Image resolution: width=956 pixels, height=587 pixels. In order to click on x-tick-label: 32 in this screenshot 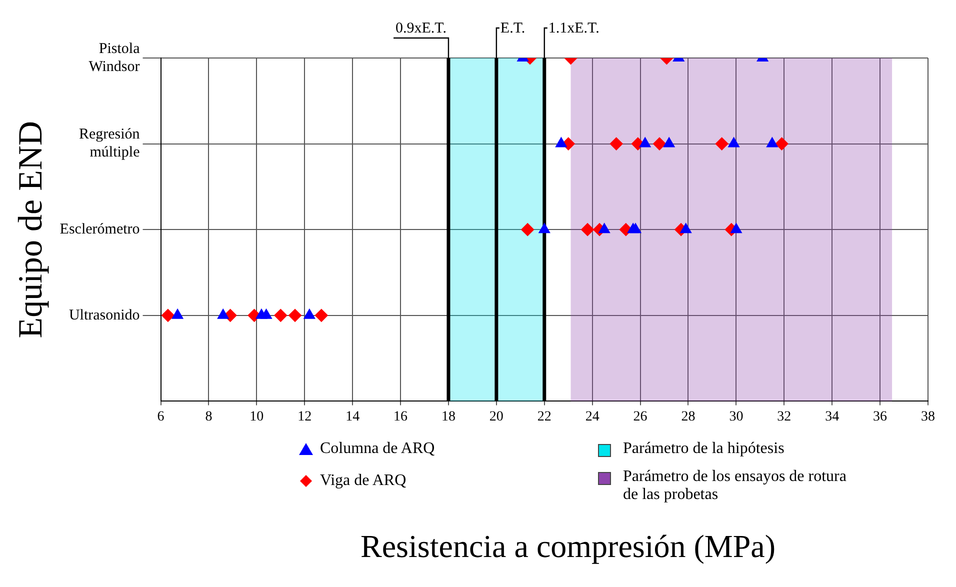, I will do `click(784, 416)`.